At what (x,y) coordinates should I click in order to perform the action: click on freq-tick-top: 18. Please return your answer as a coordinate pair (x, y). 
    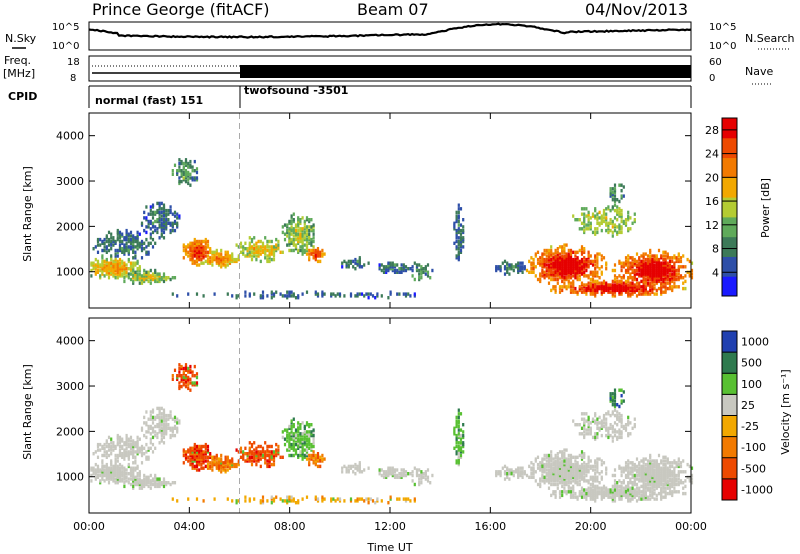
    Looking at the image, I should click on (73, 62).